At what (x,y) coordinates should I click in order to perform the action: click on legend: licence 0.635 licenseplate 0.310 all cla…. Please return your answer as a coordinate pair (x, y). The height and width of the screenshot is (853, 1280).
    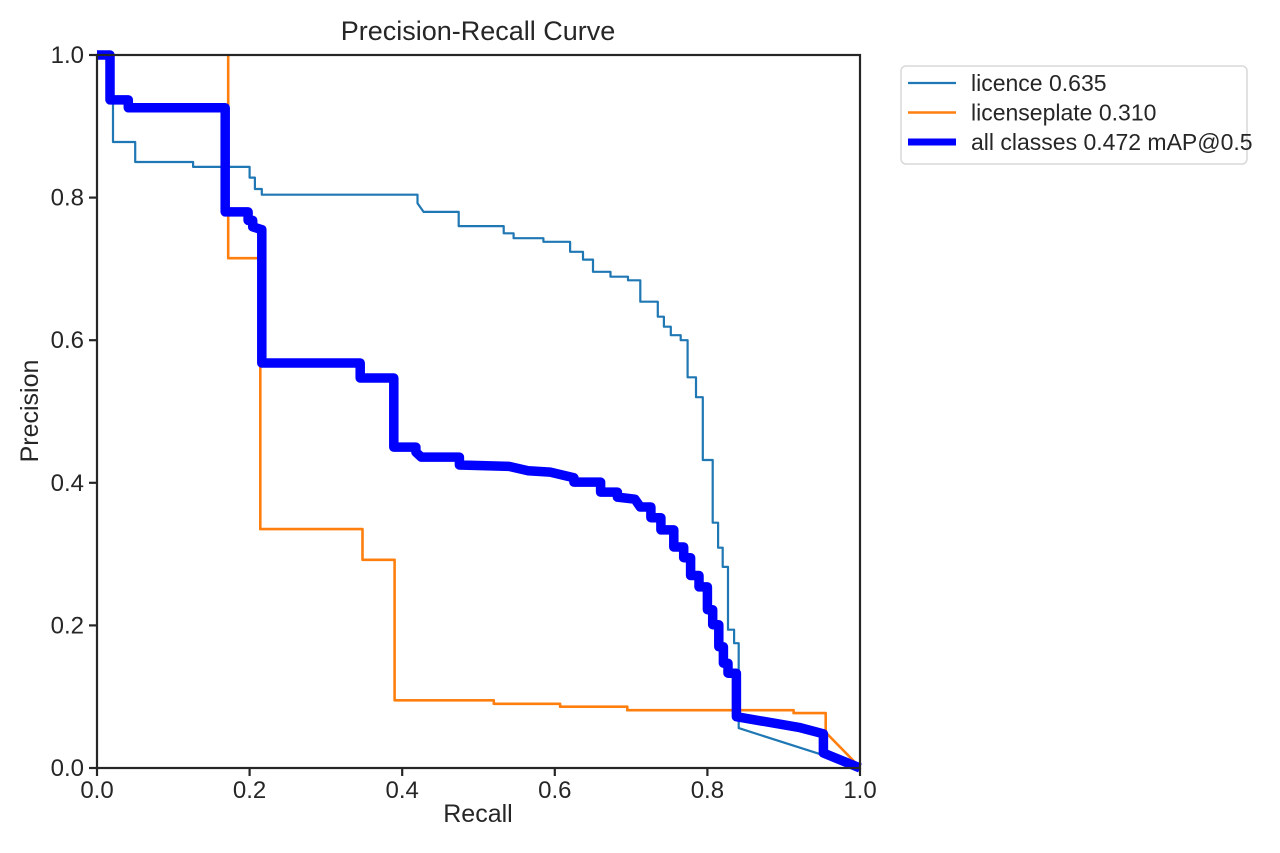
    Looking at the image, I should click on (1076, 115).